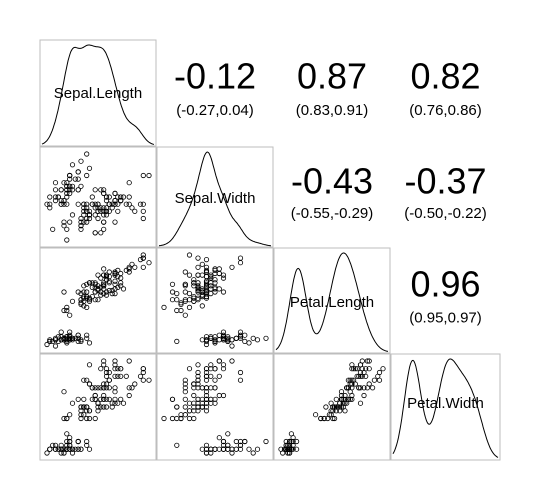 The height and width of the screenshot is (499, 546). Describe the element at coordinates (121, 369) in the screenshot. I see `point-Petal.Width-vs-Sepal.Length-141` at that location.